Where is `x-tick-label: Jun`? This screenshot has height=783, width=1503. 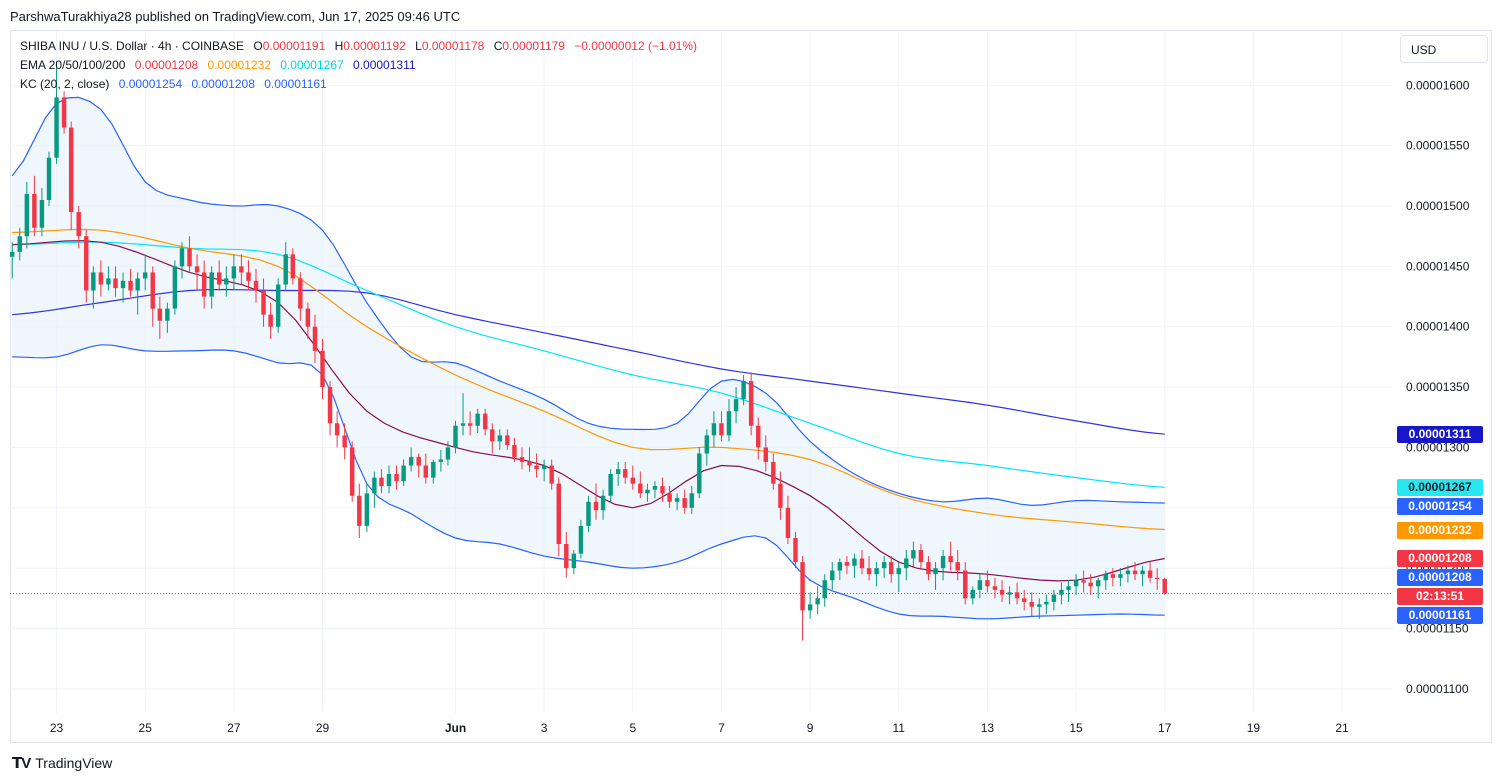 x-tick-label: Jun is located at coordinates (455, 728).